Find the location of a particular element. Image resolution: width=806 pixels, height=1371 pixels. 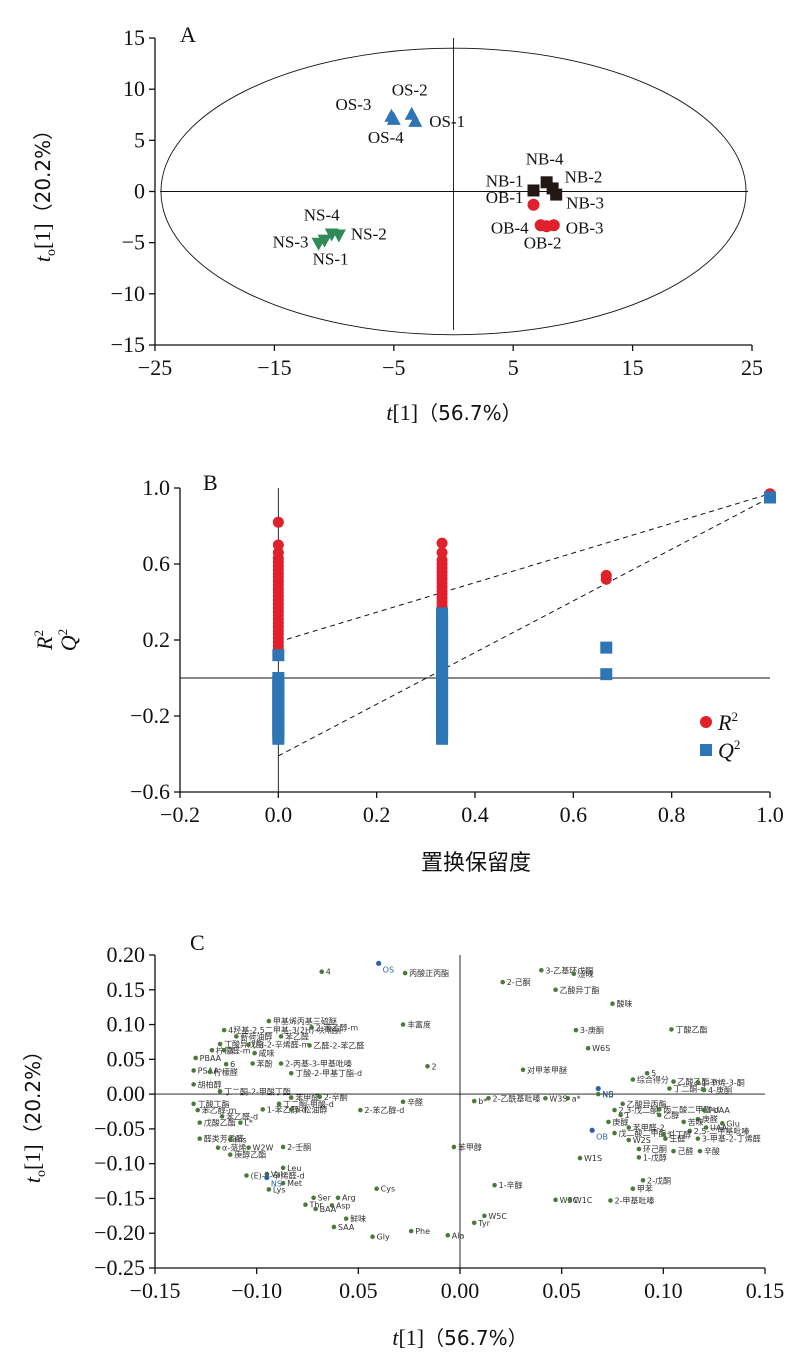

variable-label: 醛类芳香醛 is located at coordinates (224, 1139).